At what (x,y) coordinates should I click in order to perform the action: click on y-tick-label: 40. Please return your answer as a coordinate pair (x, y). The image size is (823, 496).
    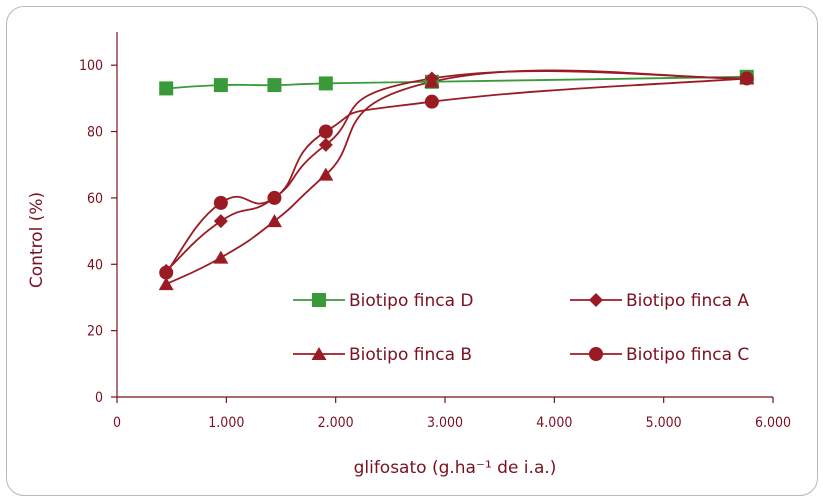
    Looking at the image, I should click on (95, 265).